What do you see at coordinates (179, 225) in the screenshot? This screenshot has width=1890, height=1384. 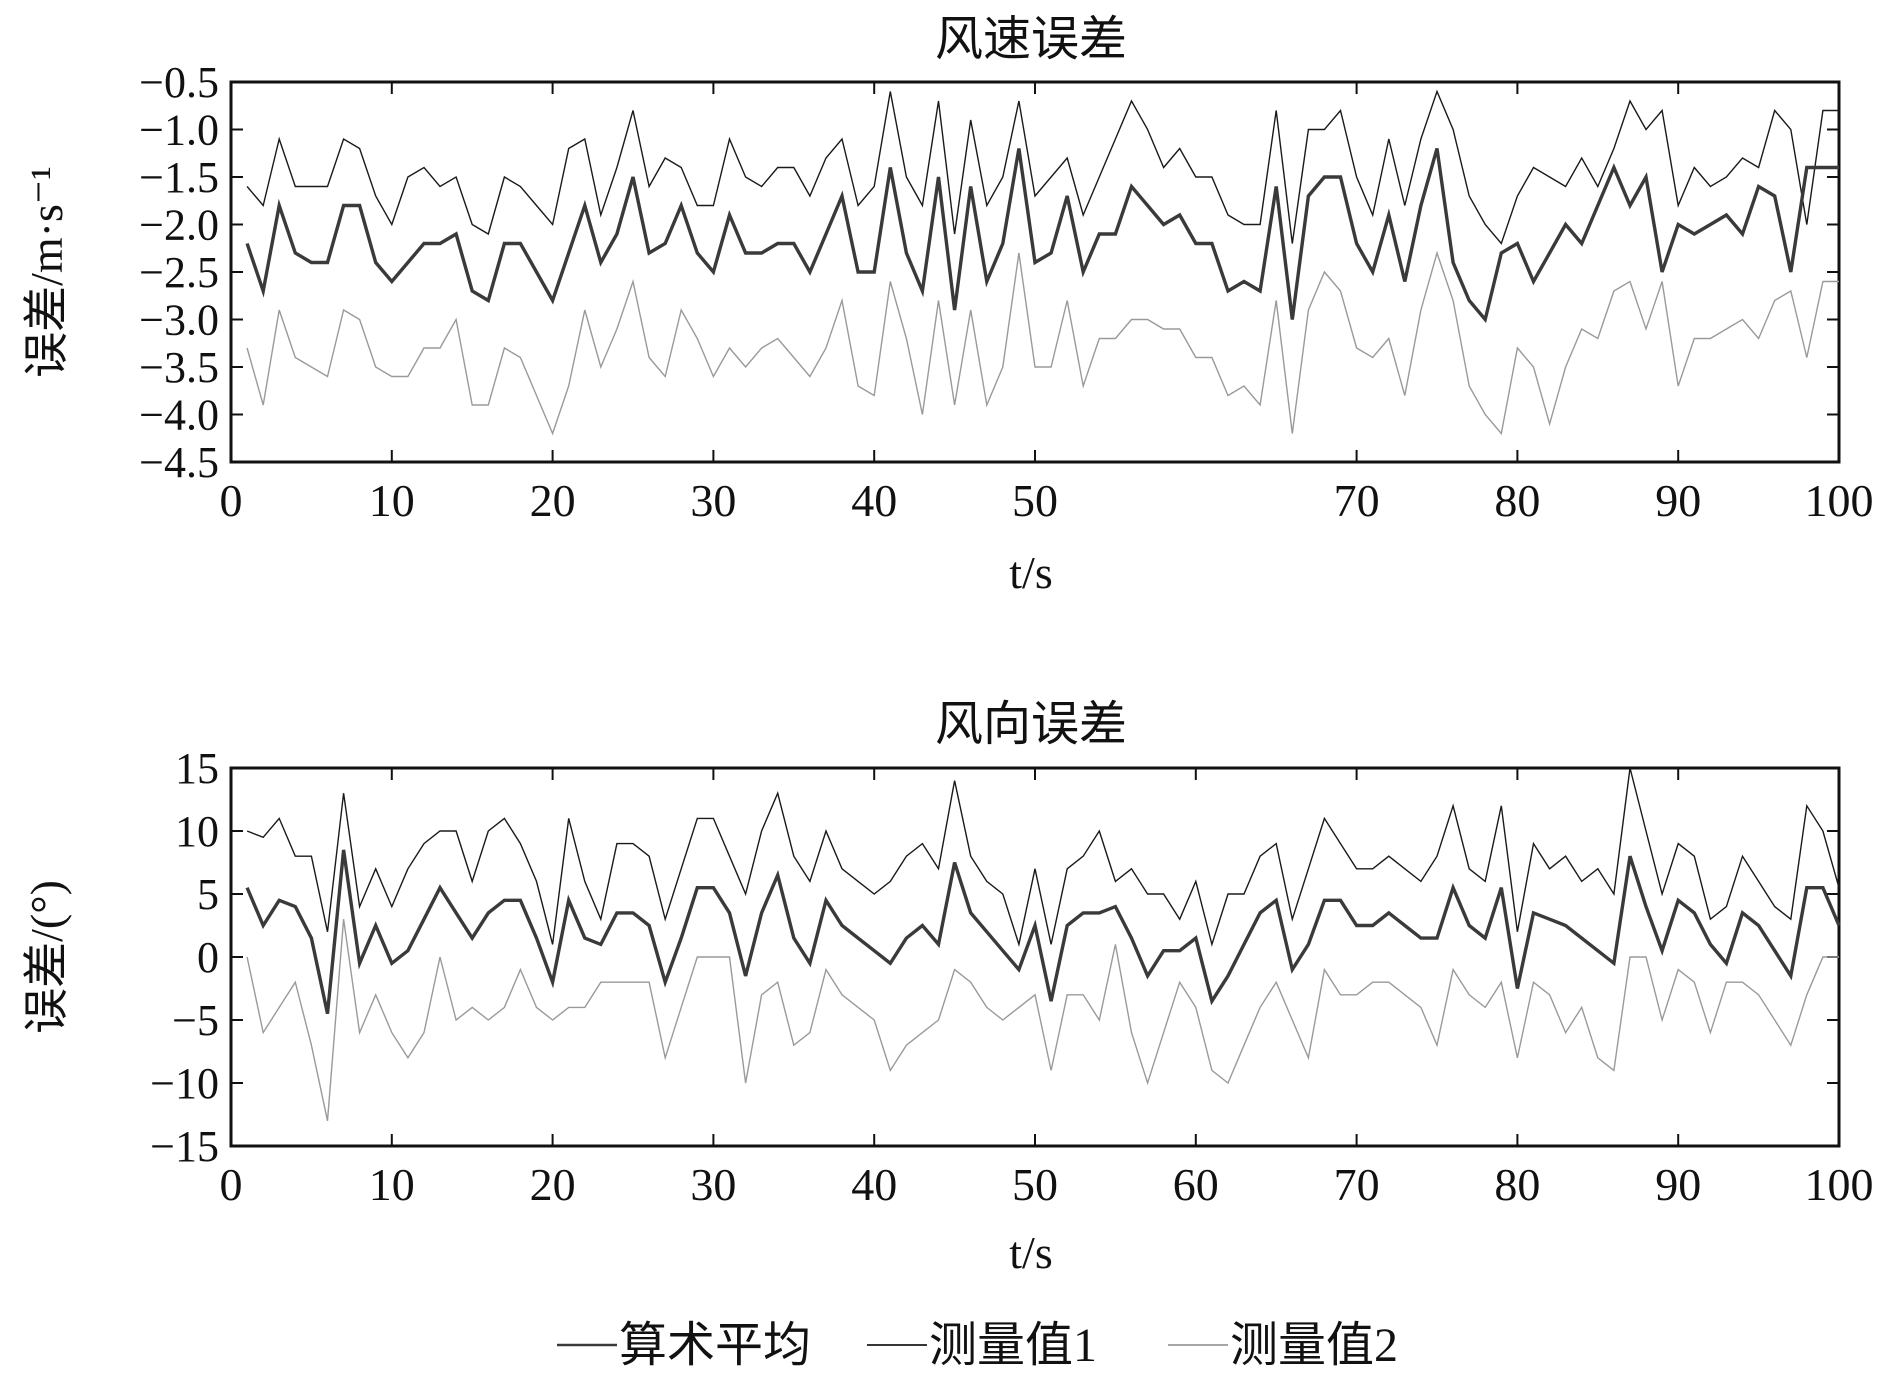 I see `y-tick-label: −2.0` at bounding box center [179, 225].